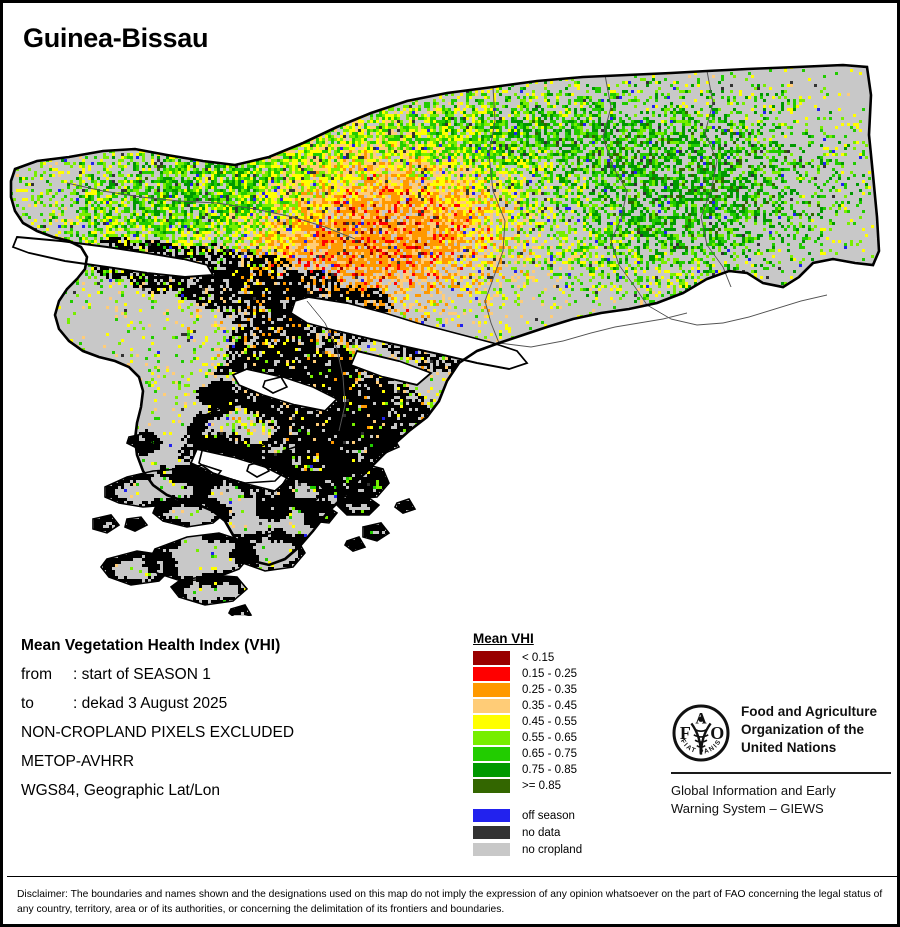 The image size is (900, 927). Describe the element at coordinates (158, 732) in the screenshot. I see `info-note: NON-CROPLAND PIXELS EXCLUDED` at that location.